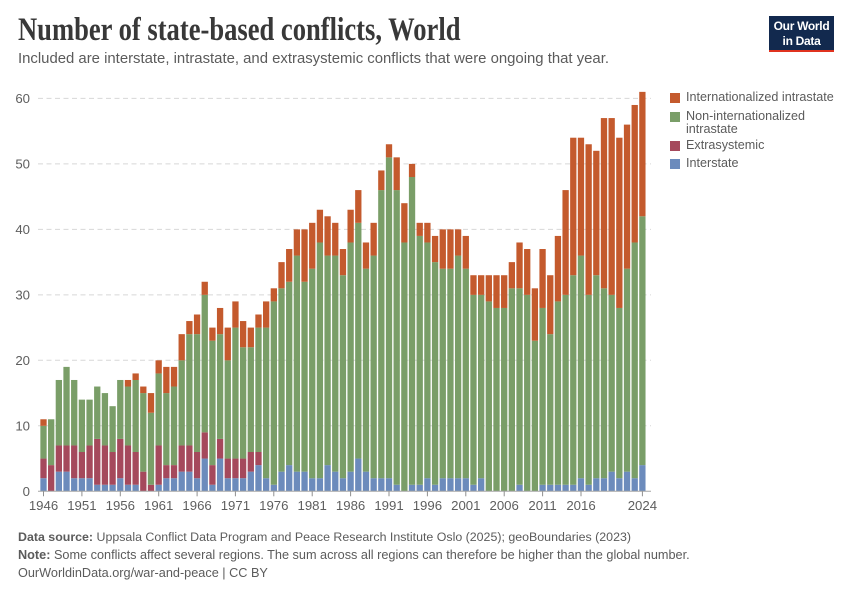 Image resolution: width=850 pixels, height=600 pixels. Describe the element at coordinates (580, 505) in the screenshot. I see `svg-text: 2016` at that location.